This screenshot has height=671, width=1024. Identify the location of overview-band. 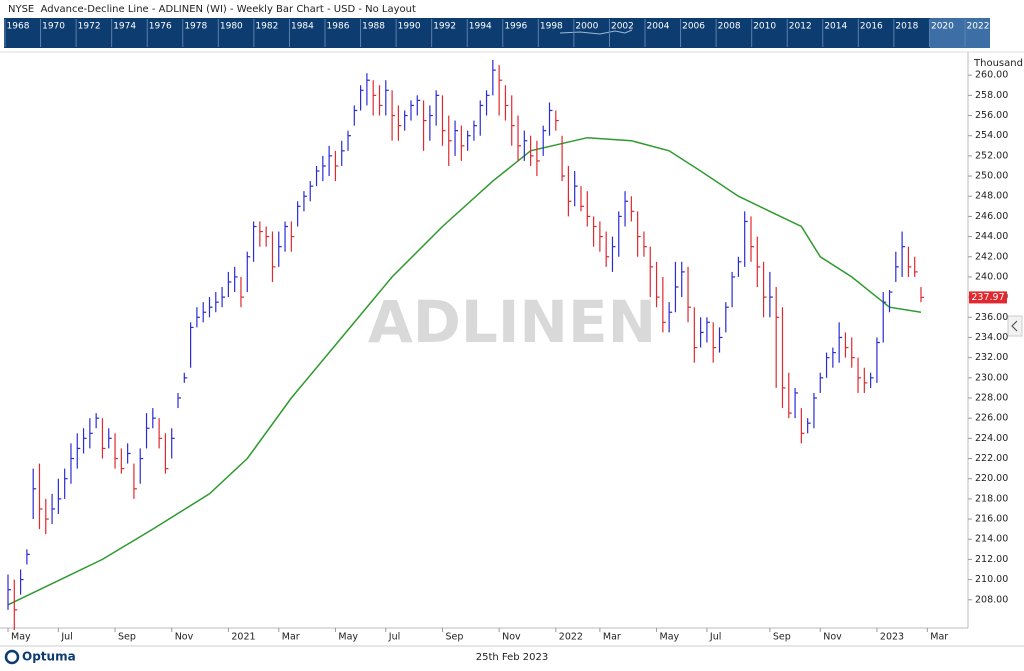
(497, 33).